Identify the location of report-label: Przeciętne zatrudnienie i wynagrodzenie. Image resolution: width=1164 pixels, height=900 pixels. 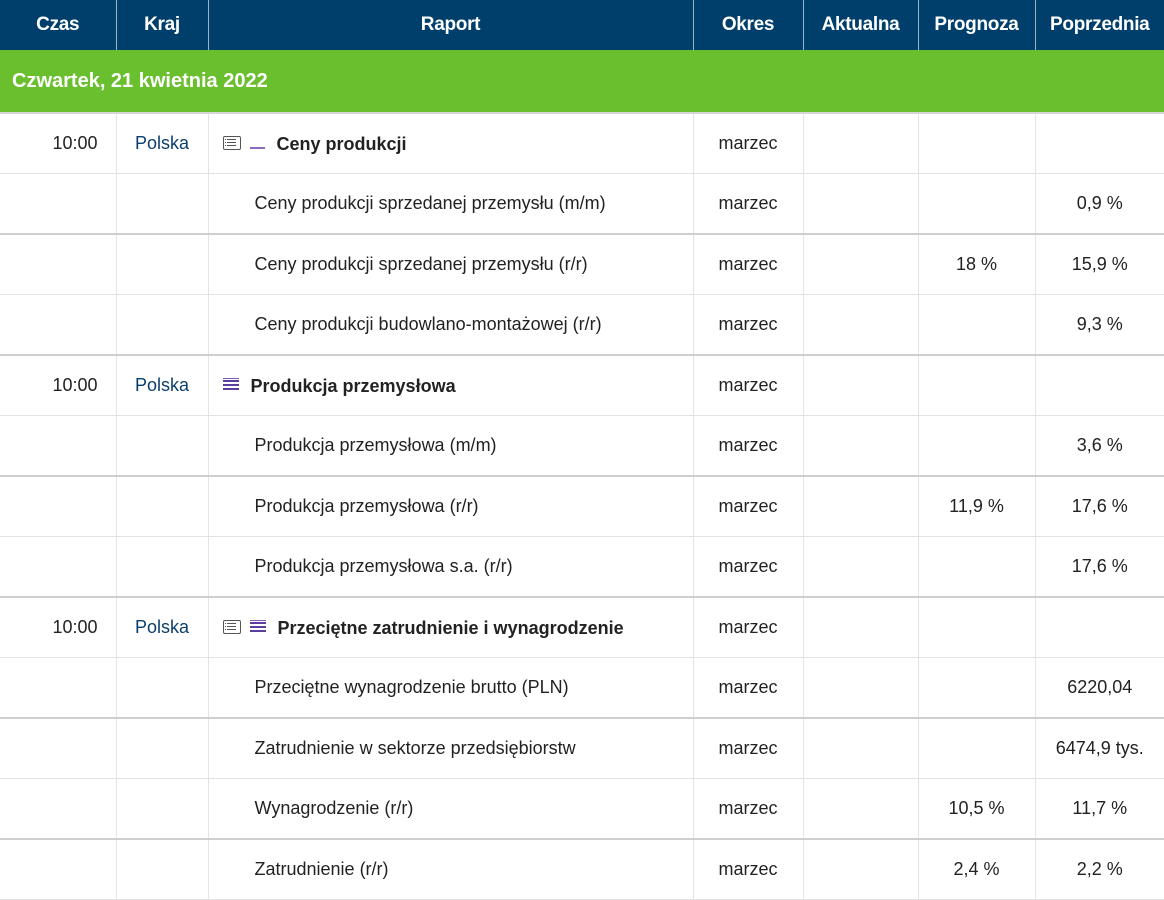
(450, 627).